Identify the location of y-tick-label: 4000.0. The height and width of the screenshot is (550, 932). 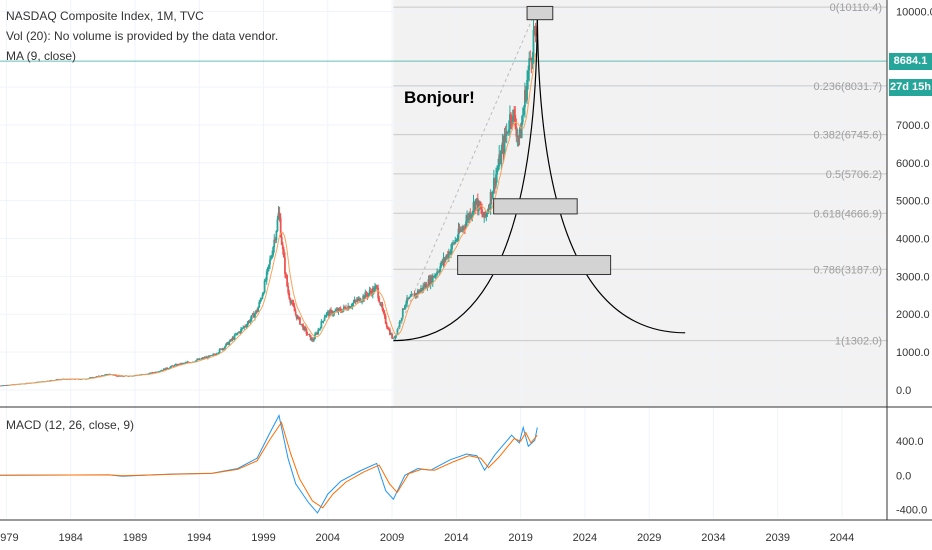
(913, 240).